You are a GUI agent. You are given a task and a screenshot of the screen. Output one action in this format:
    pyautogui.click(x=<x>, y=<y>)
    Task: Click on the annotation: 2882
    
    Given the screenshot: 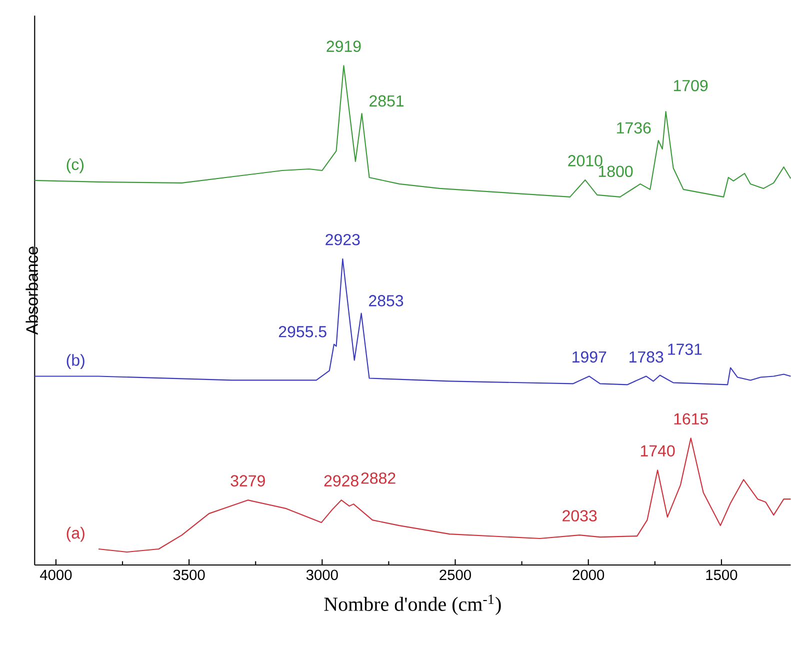 What is the action you would take?
    pyautogui.click(x=378, y=478)
    